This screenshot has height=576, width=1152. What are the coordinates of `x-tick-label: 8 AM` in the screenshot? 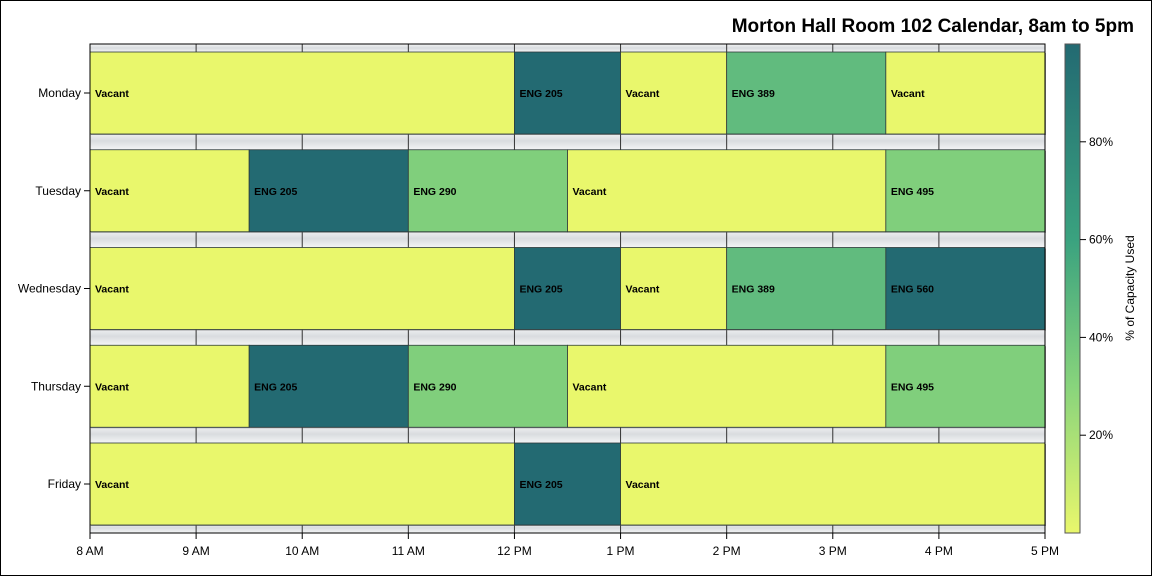 It's located at (89, 551).